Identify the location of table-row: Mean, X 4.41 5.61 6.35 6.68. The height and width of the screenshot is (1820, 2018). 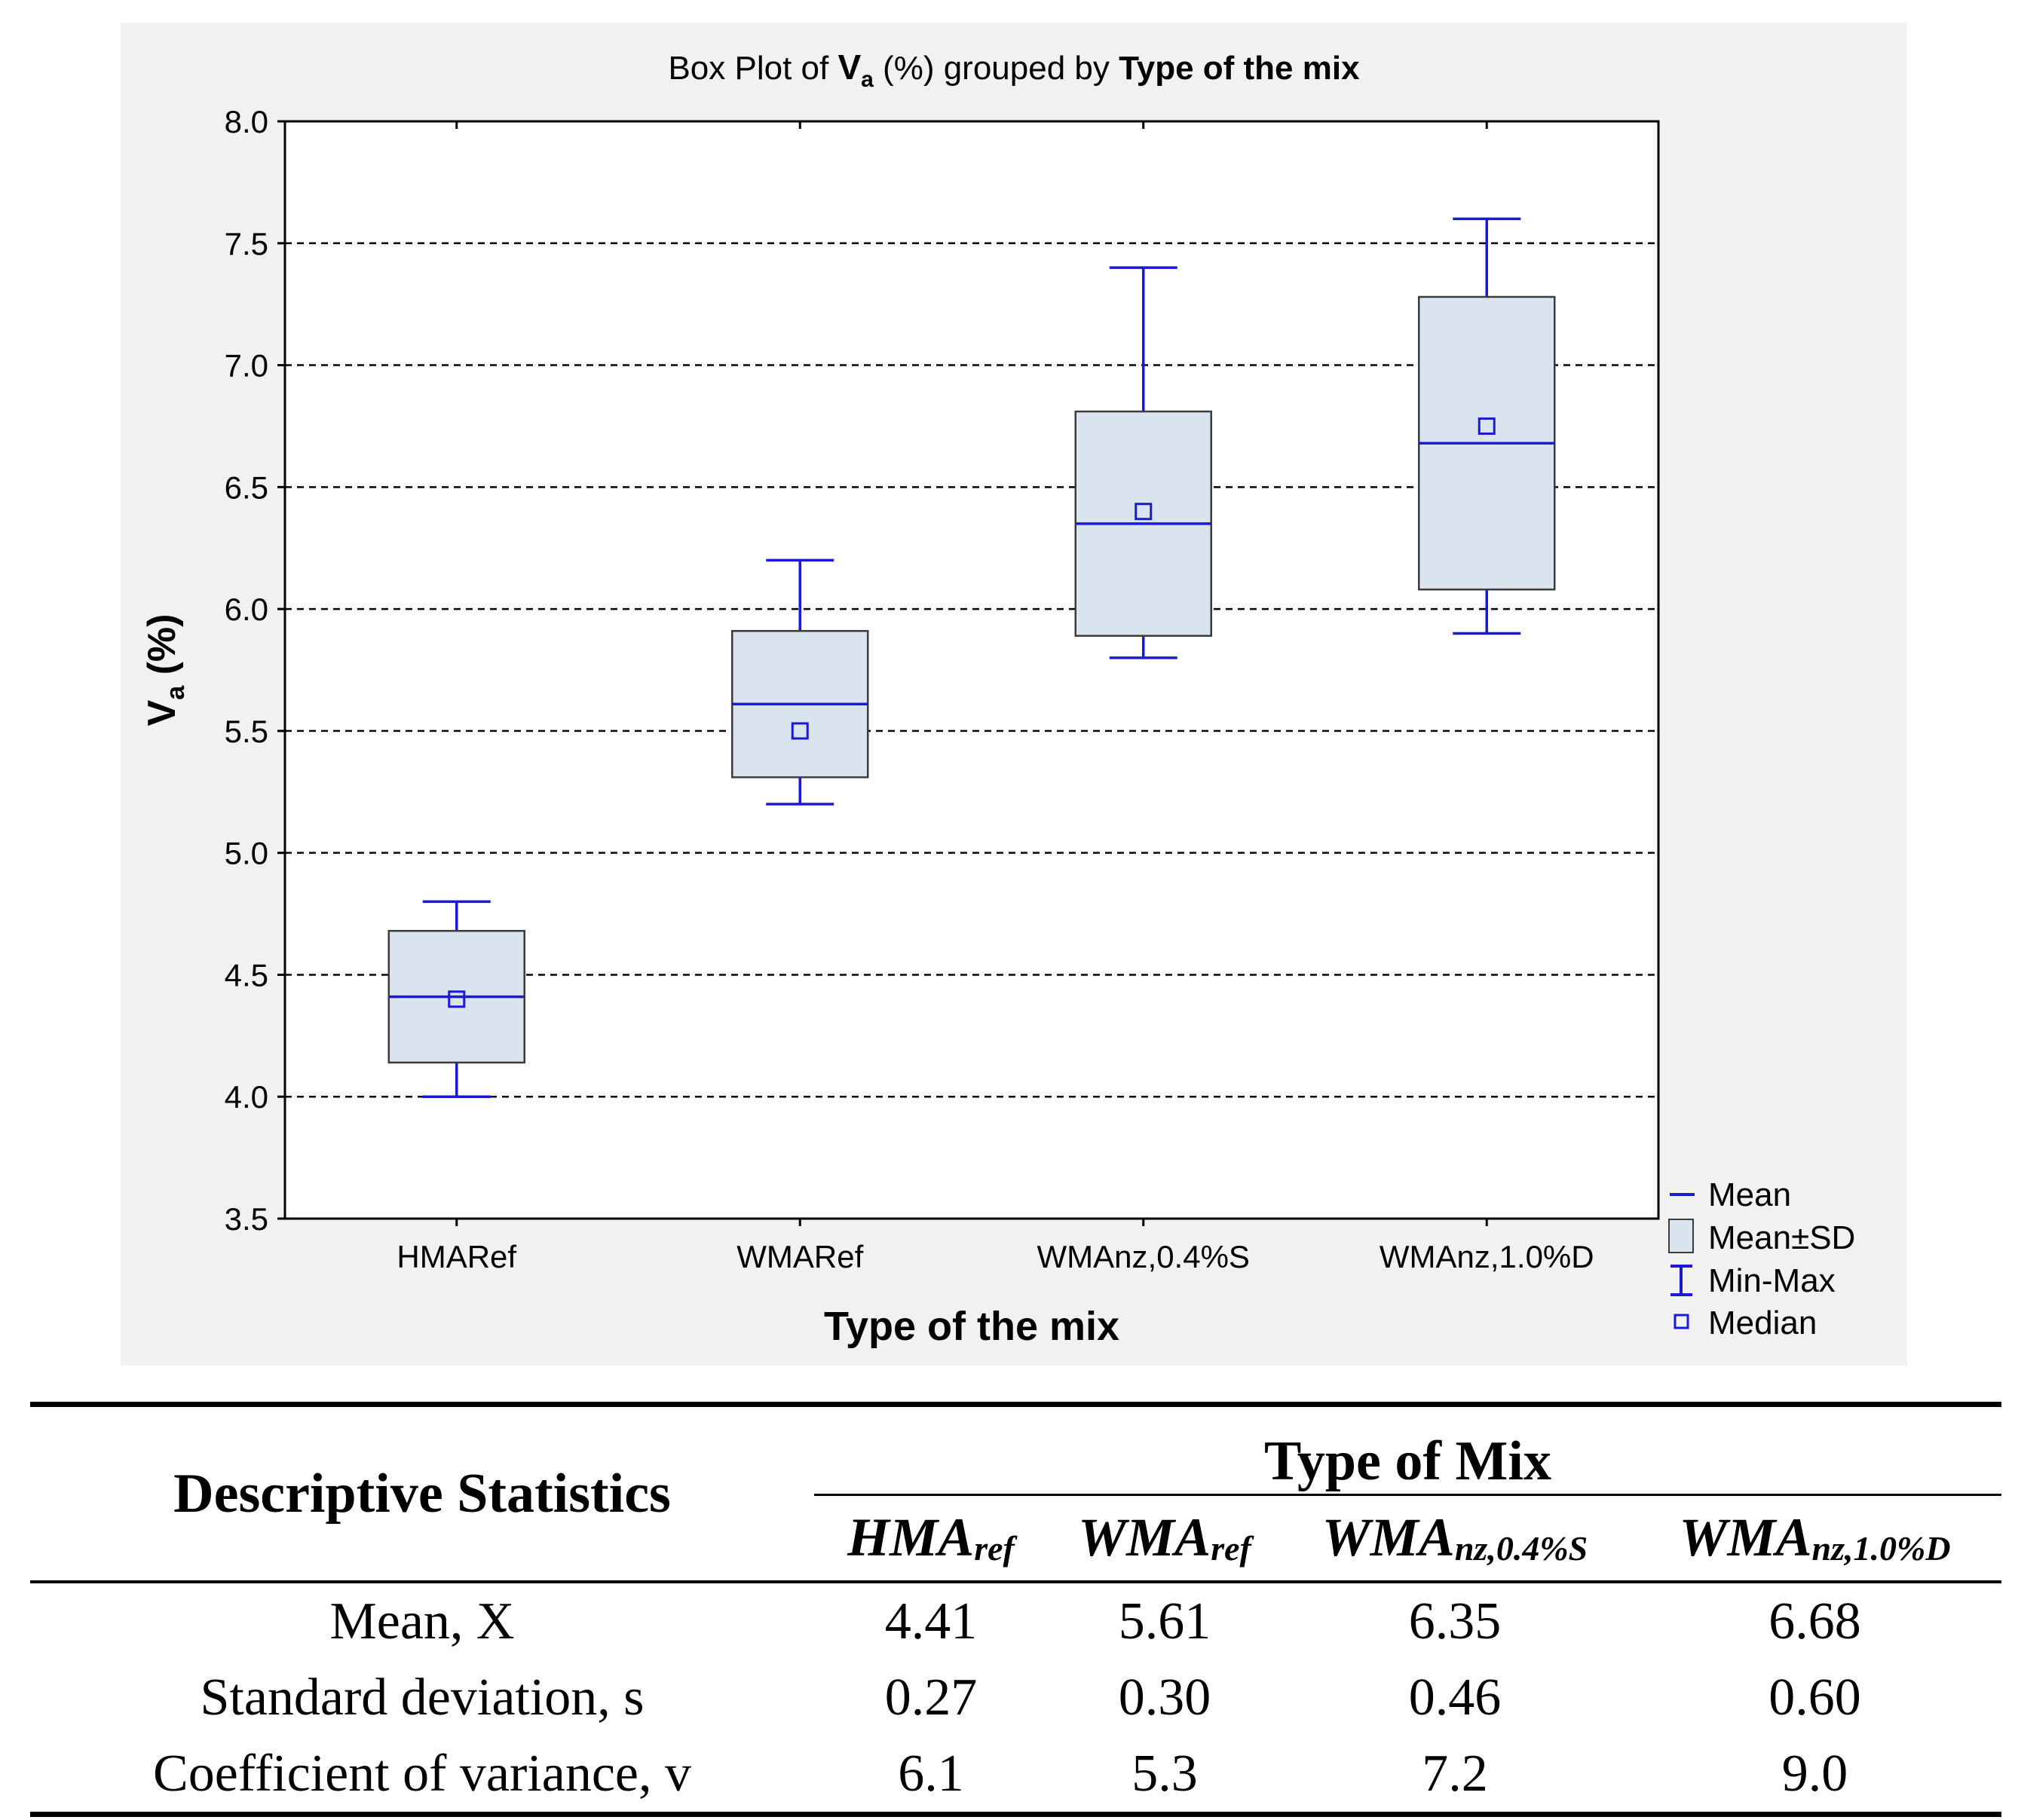
(1015, 1619).